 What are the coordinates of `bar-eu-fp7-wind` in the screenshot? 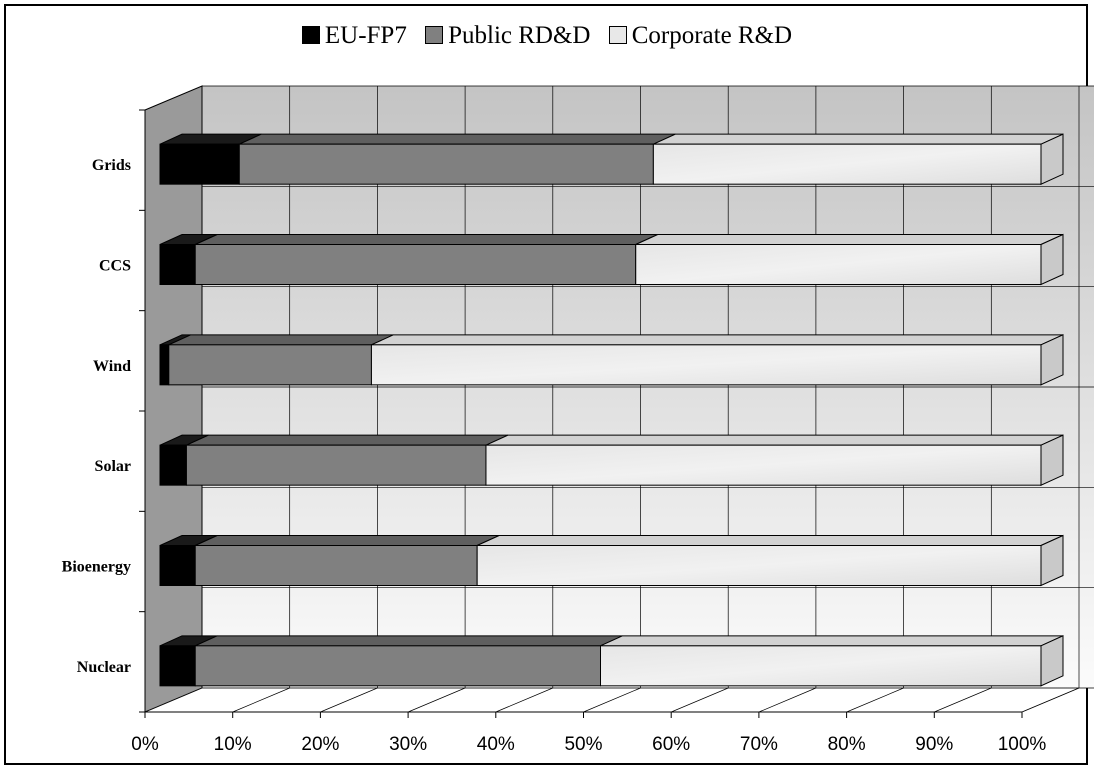 It's located at (164, 365).